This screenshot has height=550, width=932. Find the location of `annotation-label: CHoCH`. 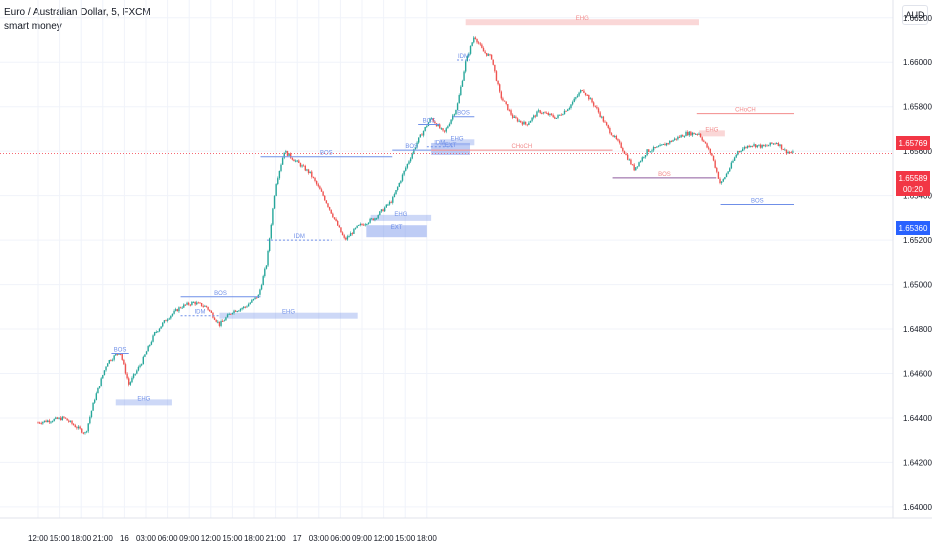

annotation-label: CHoCH is located at coordinates (745, 111).